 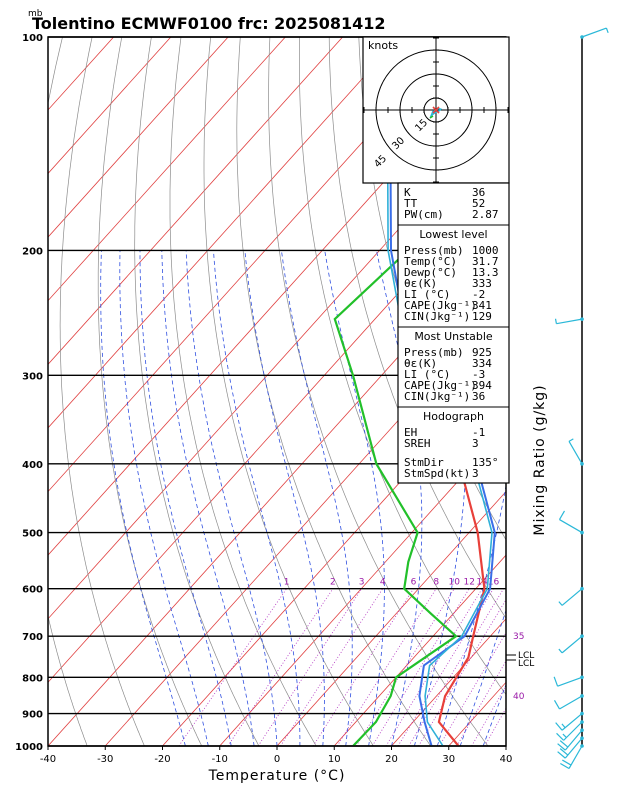 What do you see at coordinates (485, 261) in the screenshot?
I see `index-value: 31.7` at bounding box center [485, 261].